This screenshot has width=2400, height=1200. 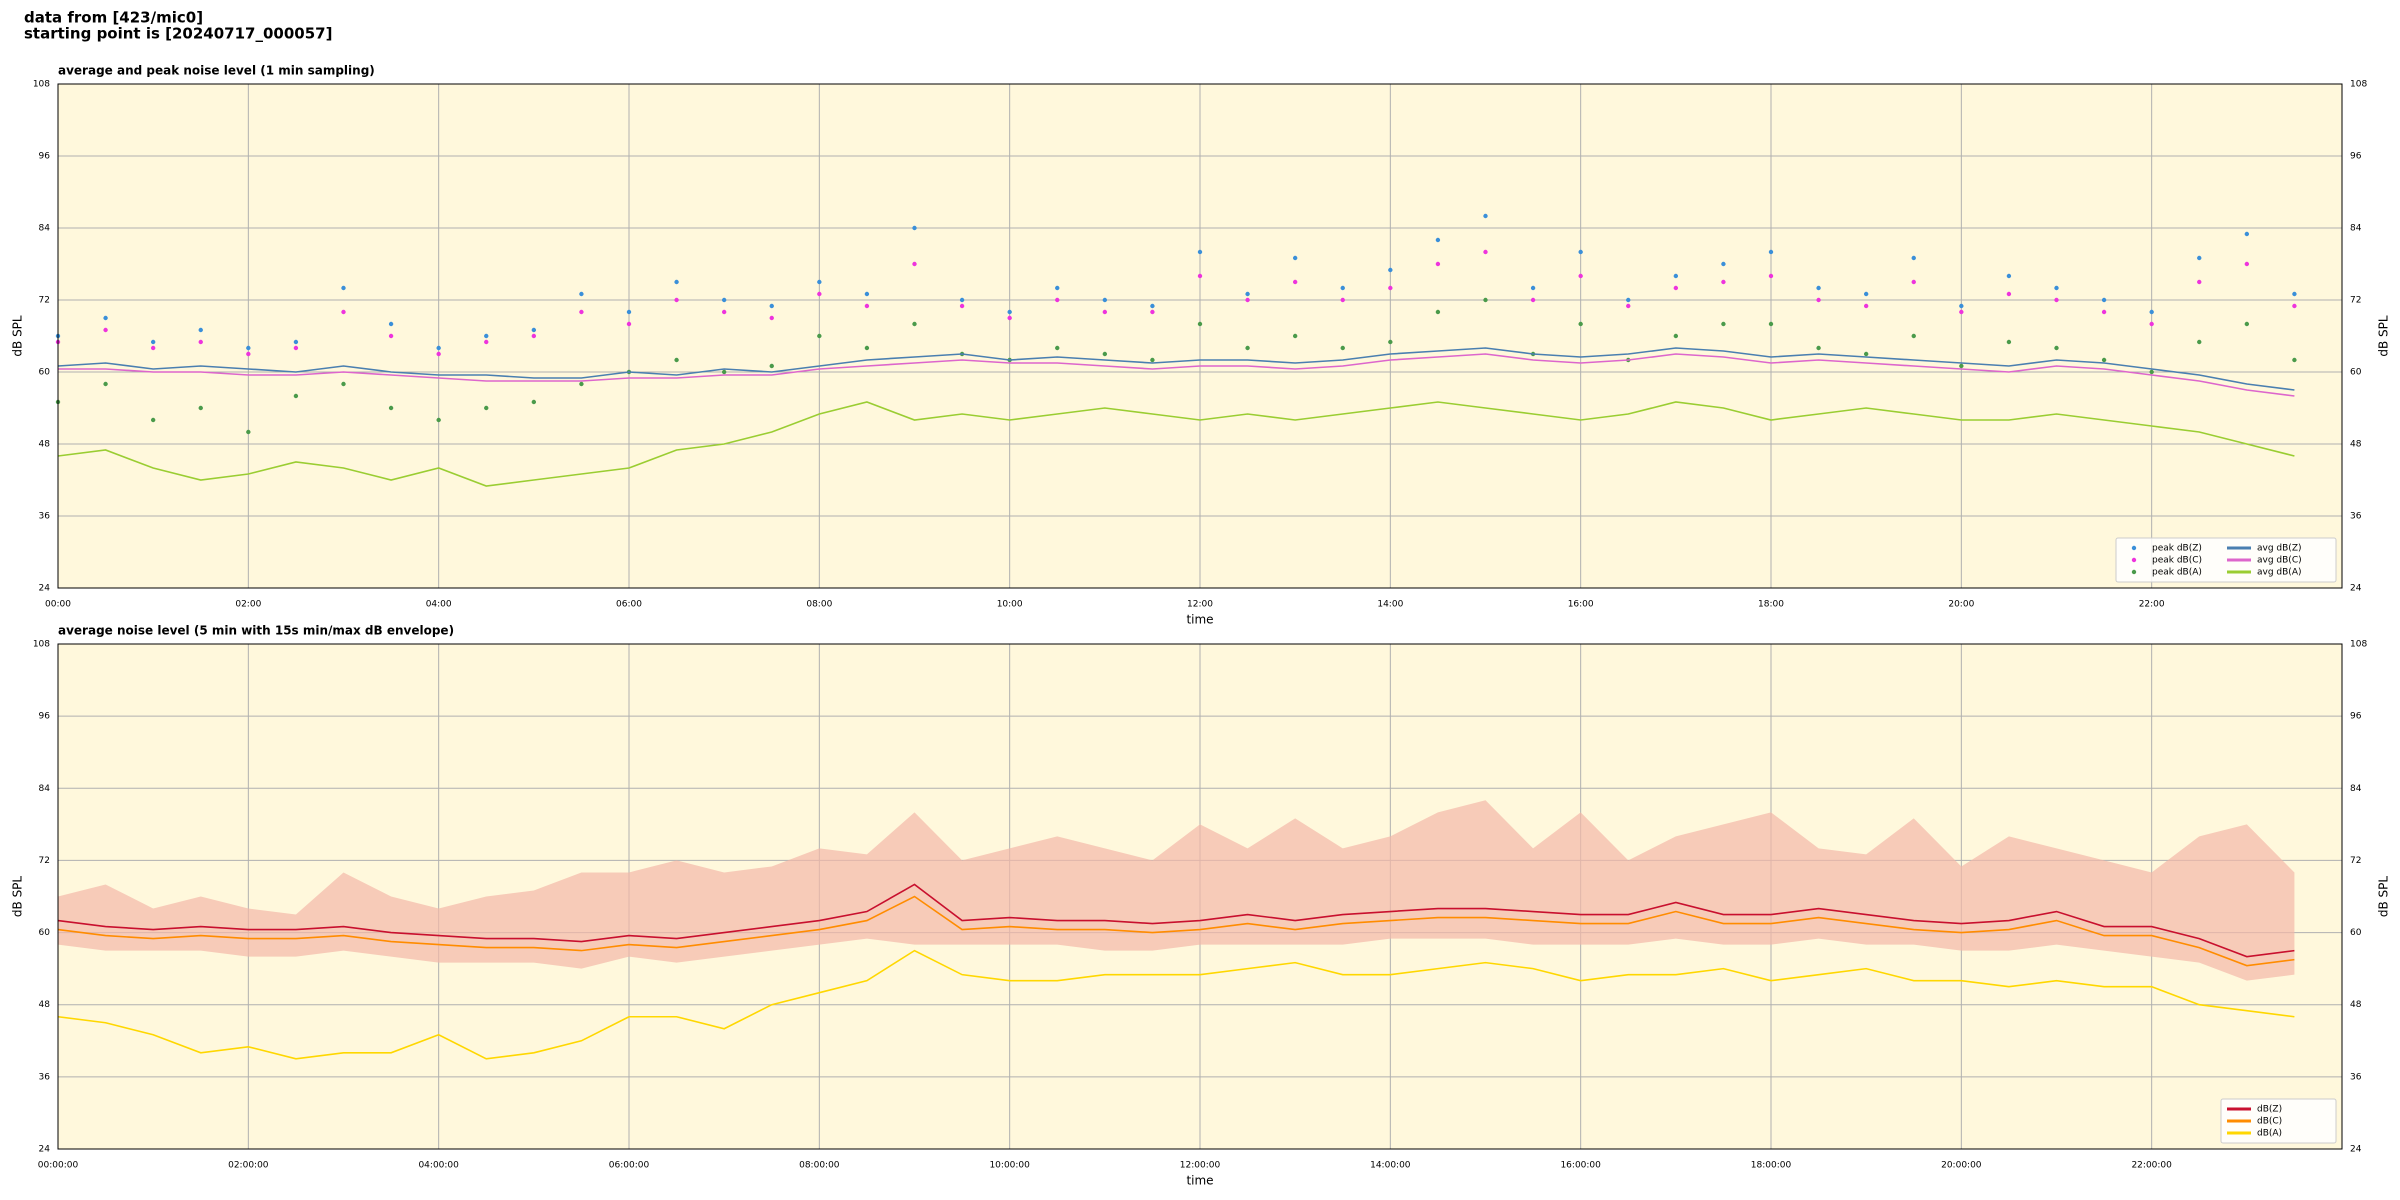 What do you see at coordinates (248, 1166) in the screenshot?
I see `x-tick-label: 02:00:00` at bounding box center [248, 1166].